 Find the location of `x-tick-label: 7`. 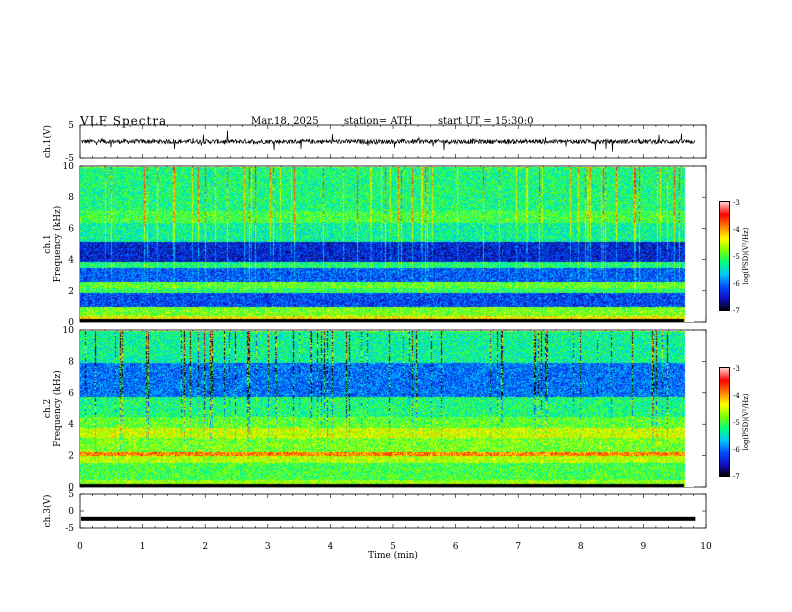

x-tick-label: 7 is located at coordinates (518, 547).